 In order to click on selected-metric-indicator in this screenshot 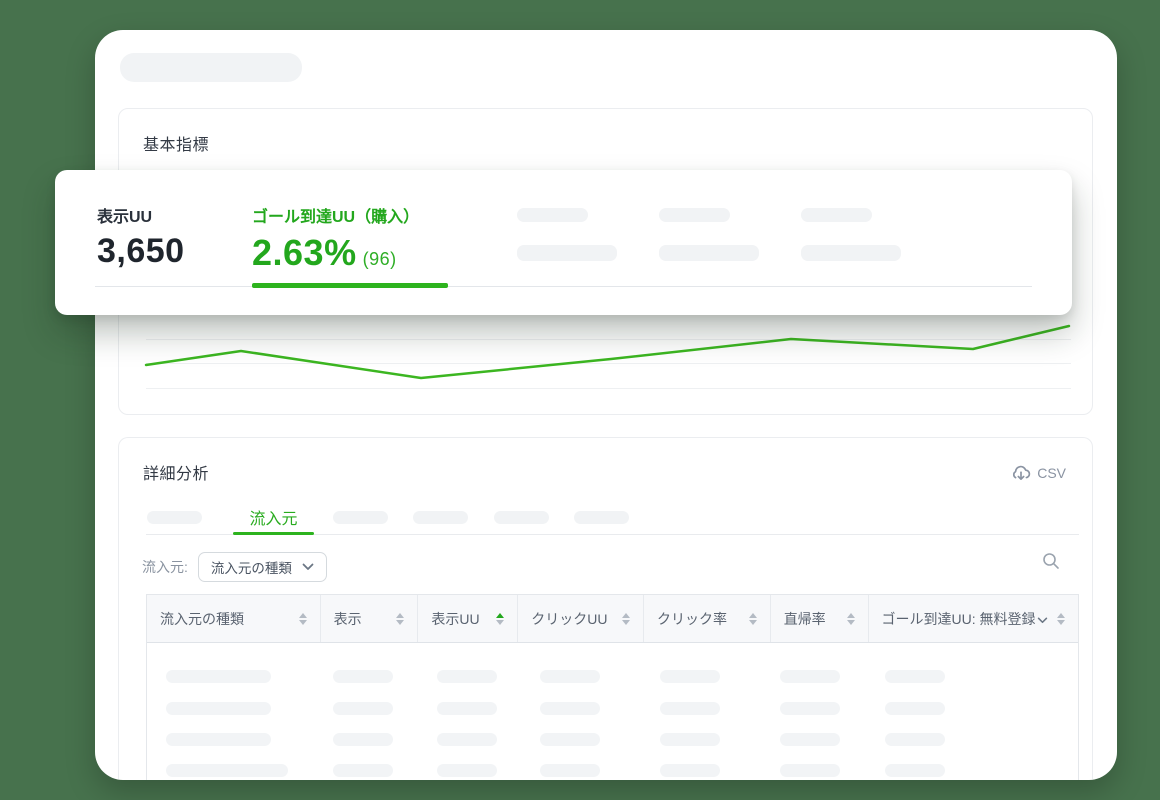, I will do `click(350, 285)`.